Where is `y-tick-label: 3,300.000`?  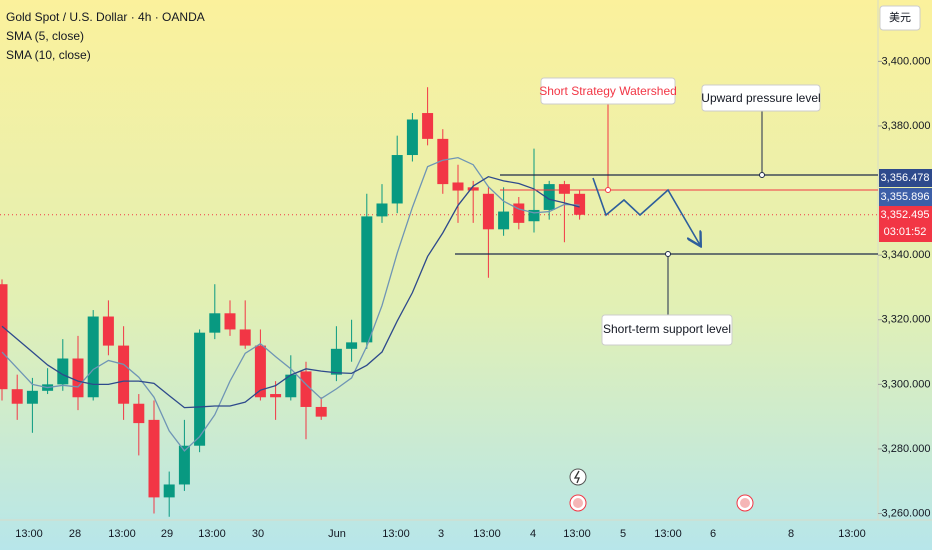
y-tick-label: 3,300.000 is located at coordinates (906, 384).